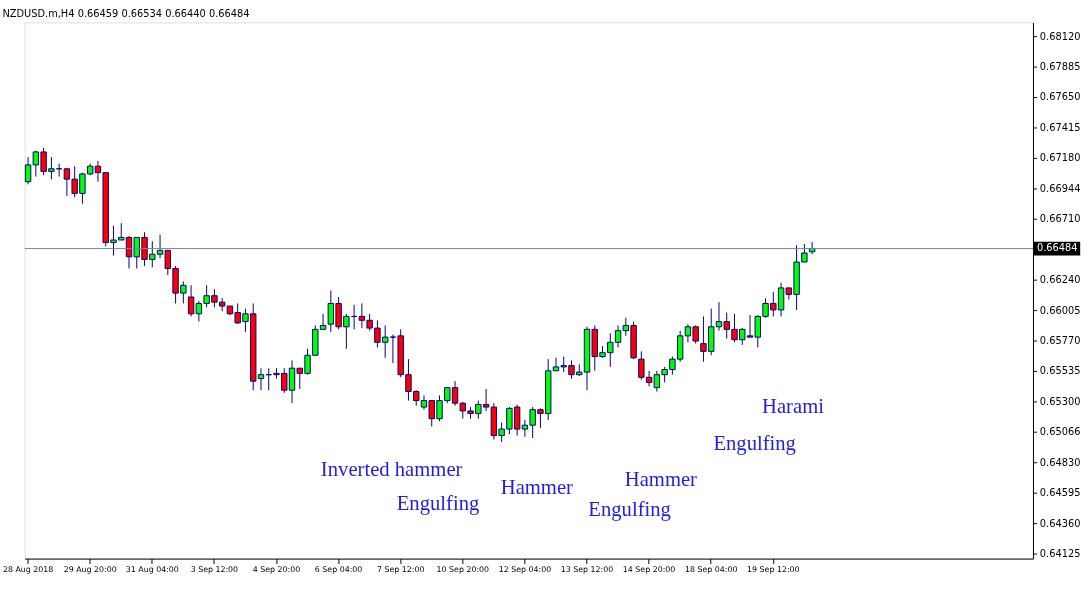 This screenshot has height=601, width=1092. I want to click on y-tick-label: 0.66240, so click(1060, 280).